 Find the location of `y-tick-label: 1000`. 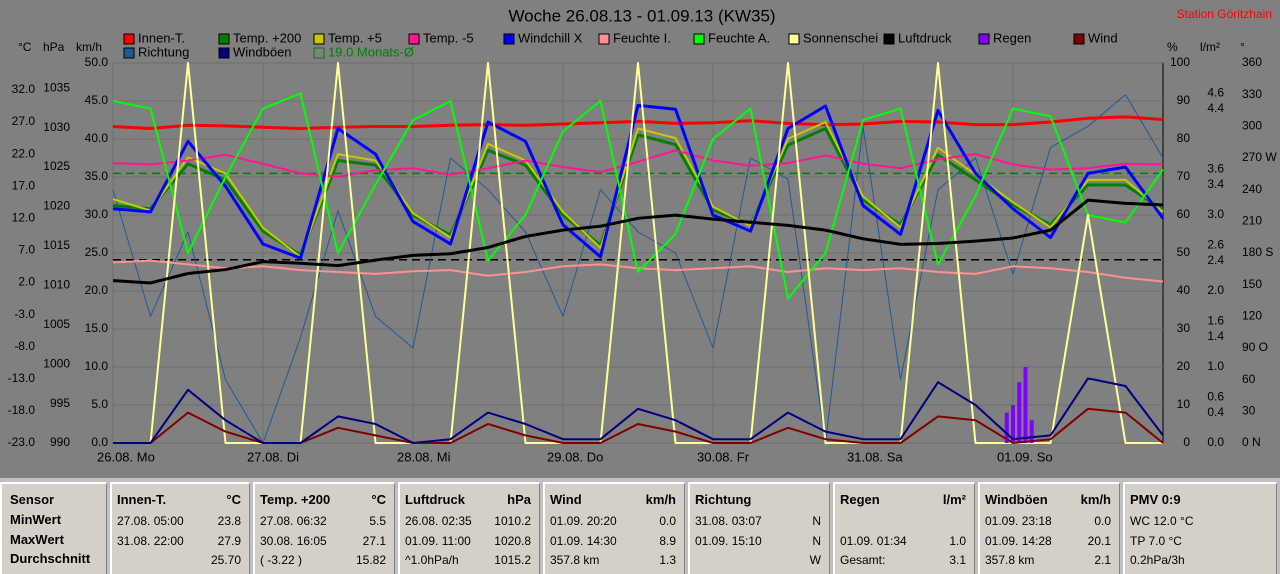

y-tick-label: 1000 is located at coordinates (56, 363).